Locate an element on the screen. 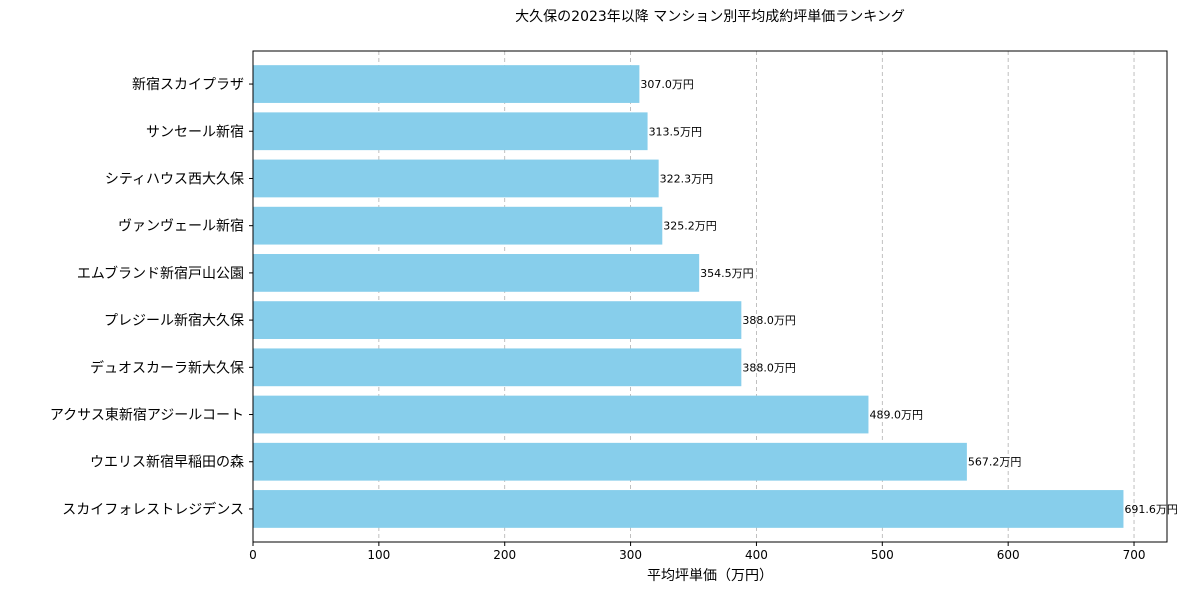  data-label: 691.6万円 is located at coordinates (1151, 509).